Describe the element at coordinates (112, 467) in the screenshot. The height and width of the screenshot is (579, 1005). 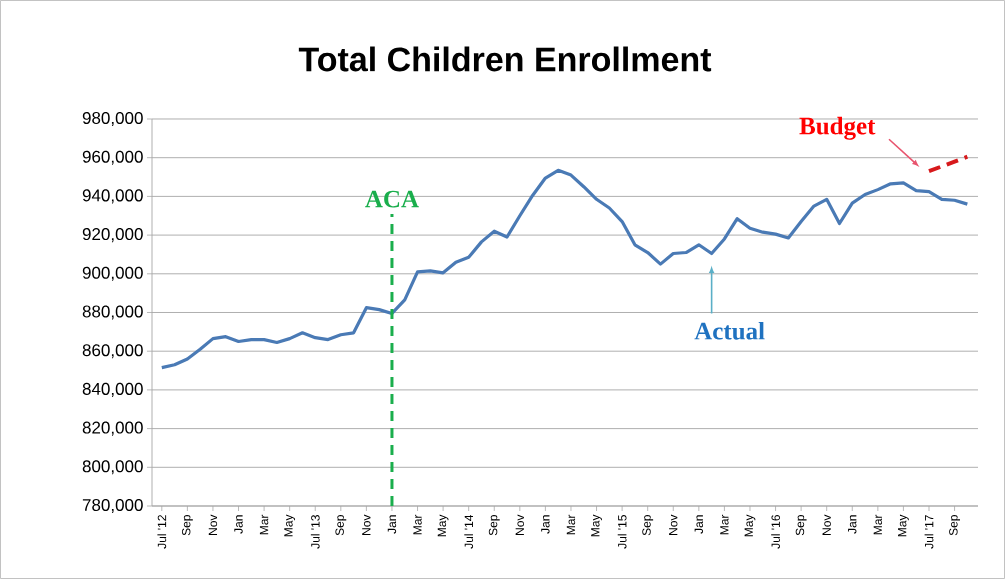
I see `y-tick-label: 800,000` at that location.